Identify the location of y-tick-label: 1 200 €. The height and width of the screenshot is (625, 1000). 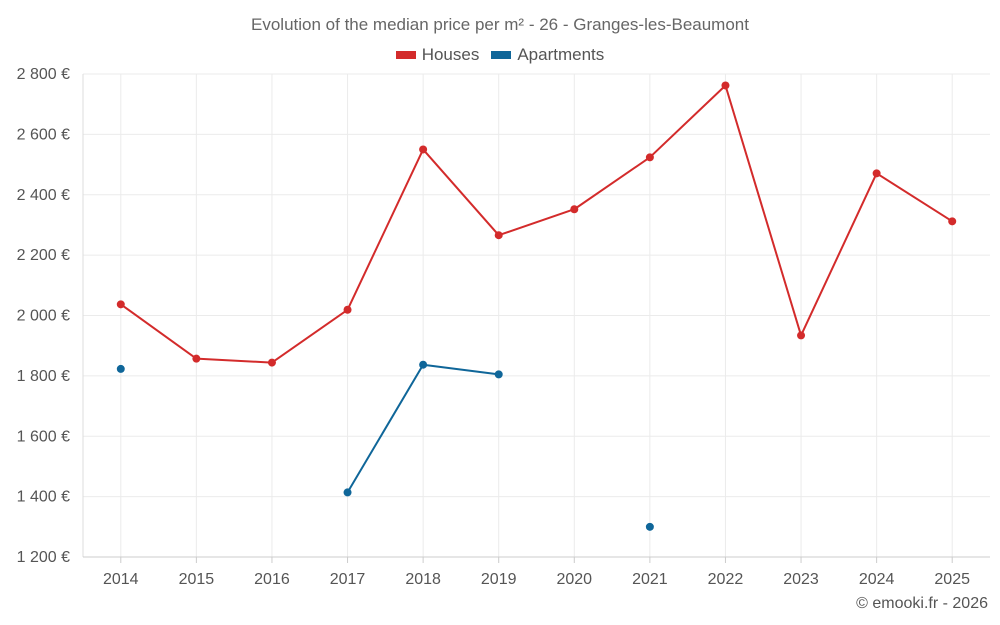
(43, 557).